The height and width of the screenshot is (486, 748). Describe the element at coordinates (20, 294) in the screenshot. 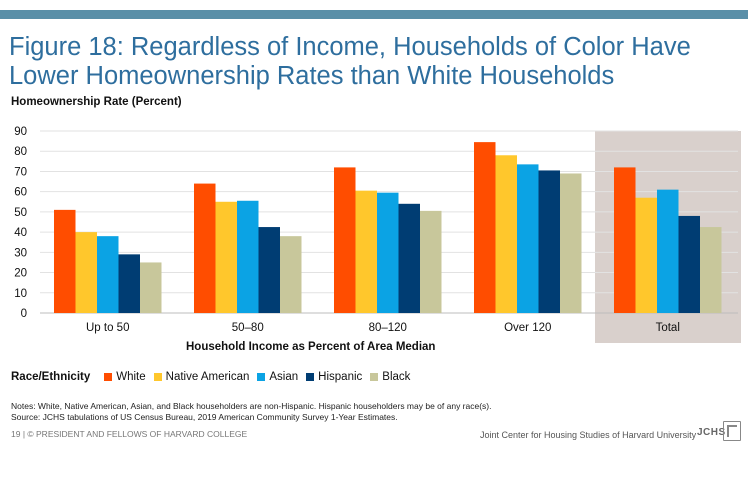

I see `y-tick-label: 10` at that location.